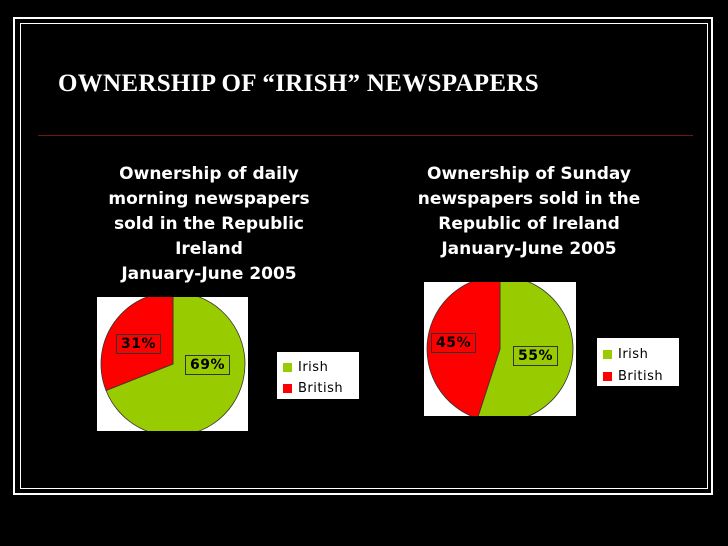 Image resolution: width=728 pixels, height=546 pixels. I want to click on title-divider, so click(365, 135).